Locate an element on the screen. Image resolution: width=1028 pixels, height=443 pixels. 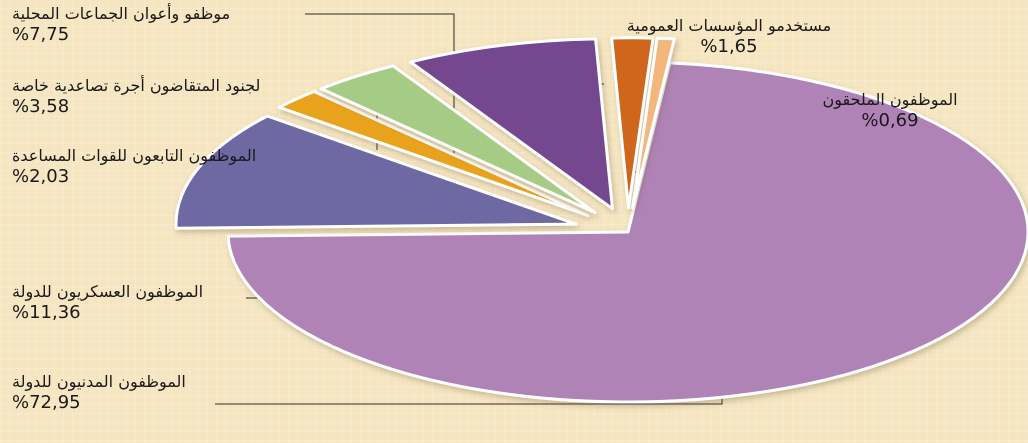
slice-name-auxiliary: الموظفون التابعون للقوات المساعدة is located at coordinates (134, 155).